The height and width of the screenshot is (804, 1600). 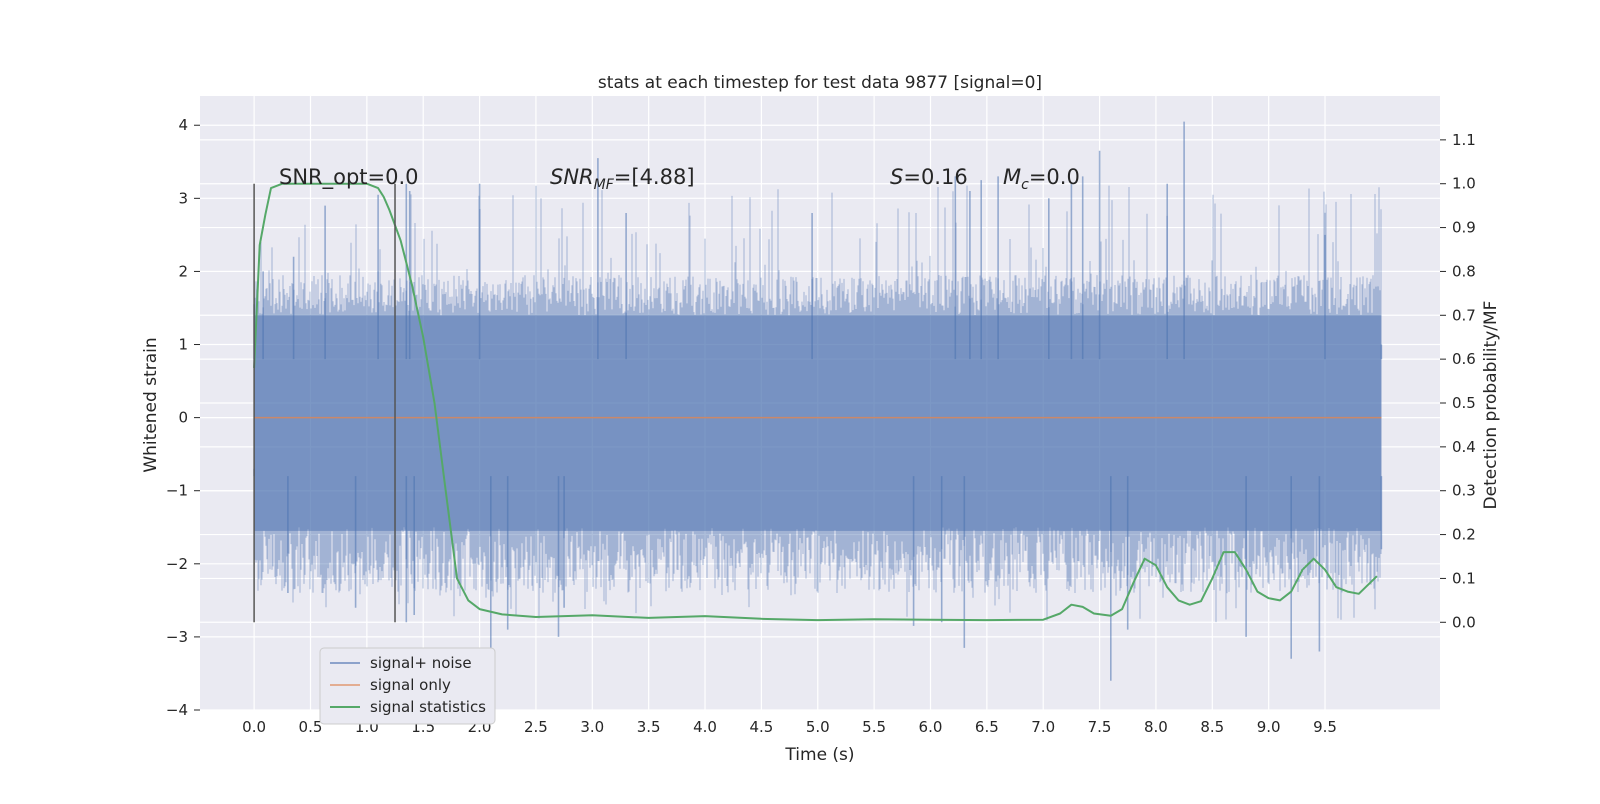 What do you see at coordinates (705, 727) in the screenshot?
I see `x-tick-label: 4.0` at bounding box center [705, 727].